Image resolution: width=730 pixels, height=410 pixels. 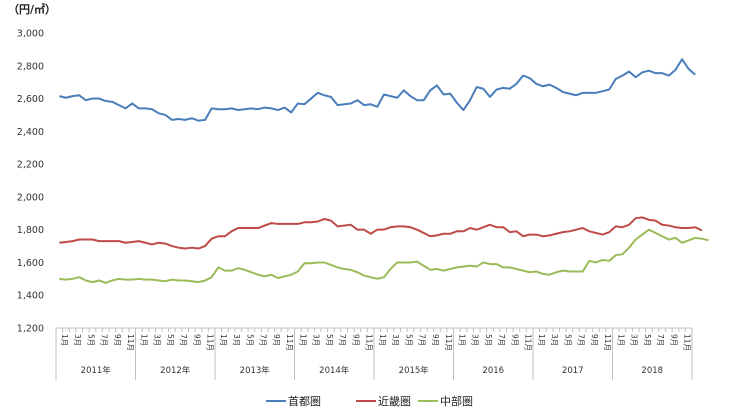 What do you see at coordinates (493, 371) in the screenshot?
I see `year-label: 2016` at bounding box center [493, 371].